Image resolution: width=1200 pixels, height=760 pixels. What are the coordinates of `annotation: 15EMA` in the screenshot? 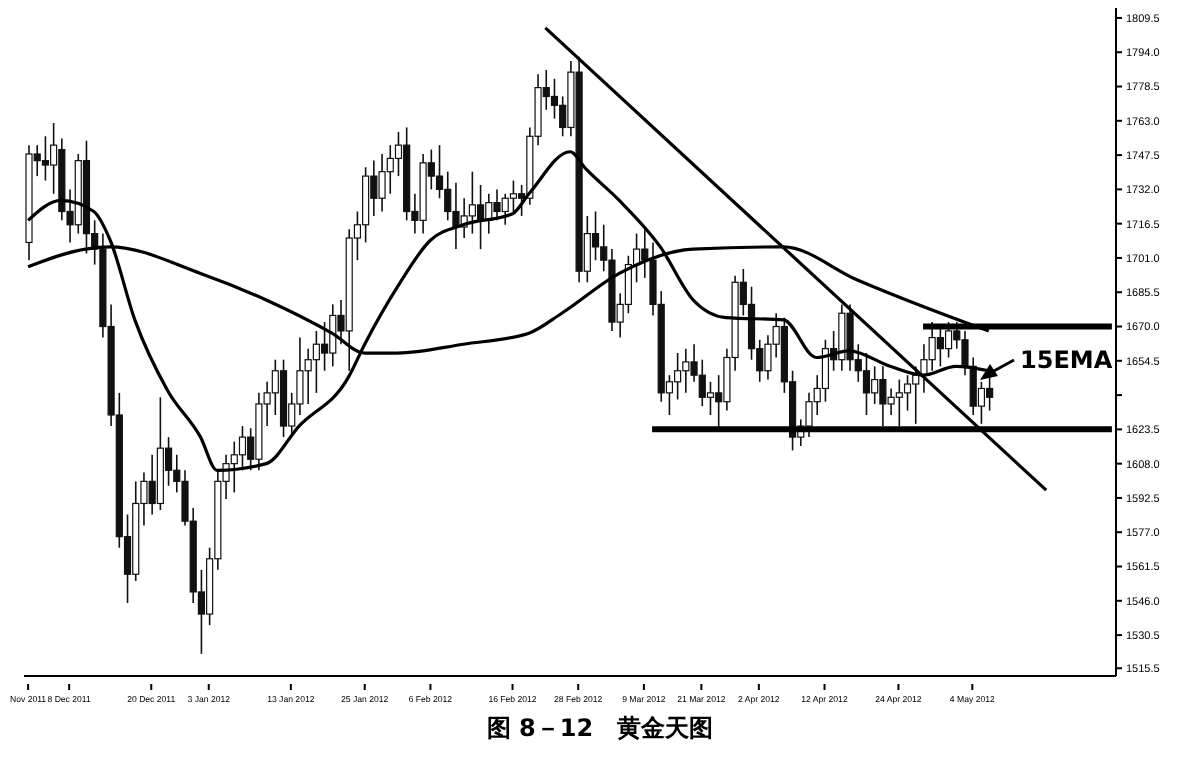 It's located at (1067, 360).